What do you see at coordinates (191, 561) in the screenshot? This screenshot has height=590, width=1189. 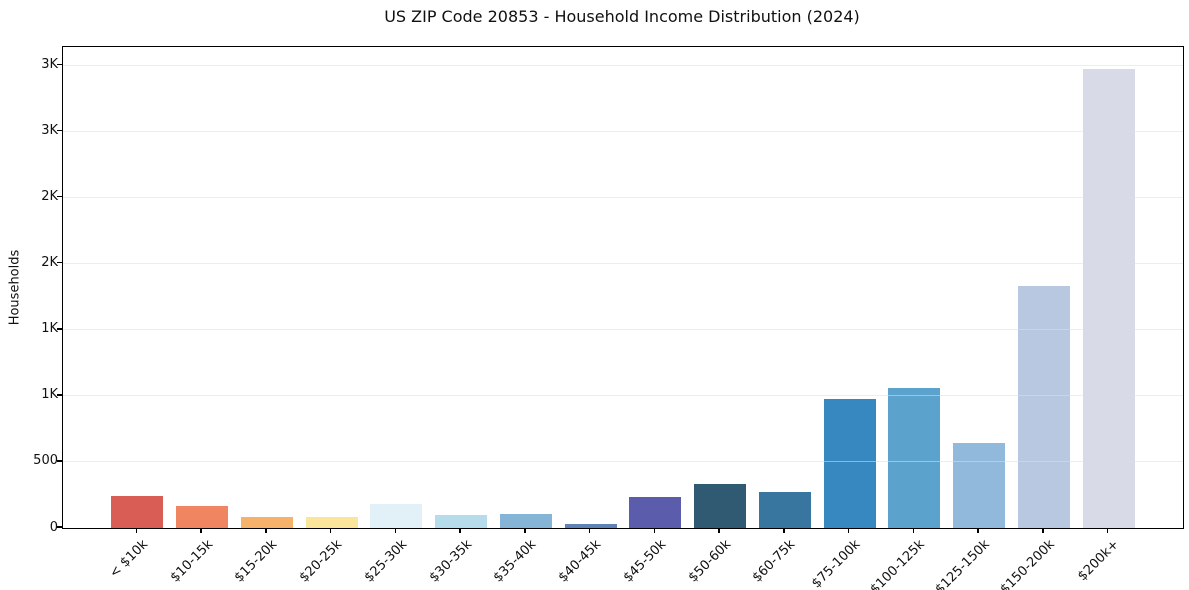 I see `x-tick-label: $10-15k` at bounding box center [191, 561].